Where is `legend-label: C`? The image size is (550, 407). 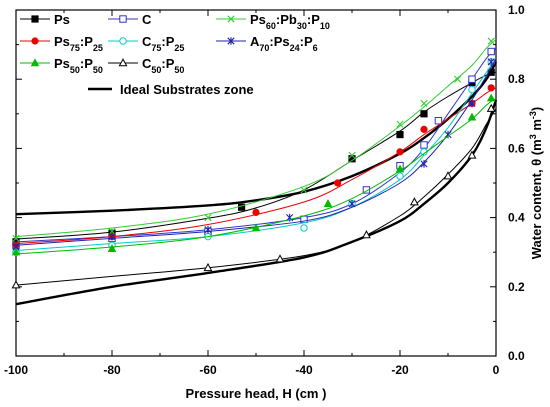
legend-label: C is located at coordinates (147, 19).